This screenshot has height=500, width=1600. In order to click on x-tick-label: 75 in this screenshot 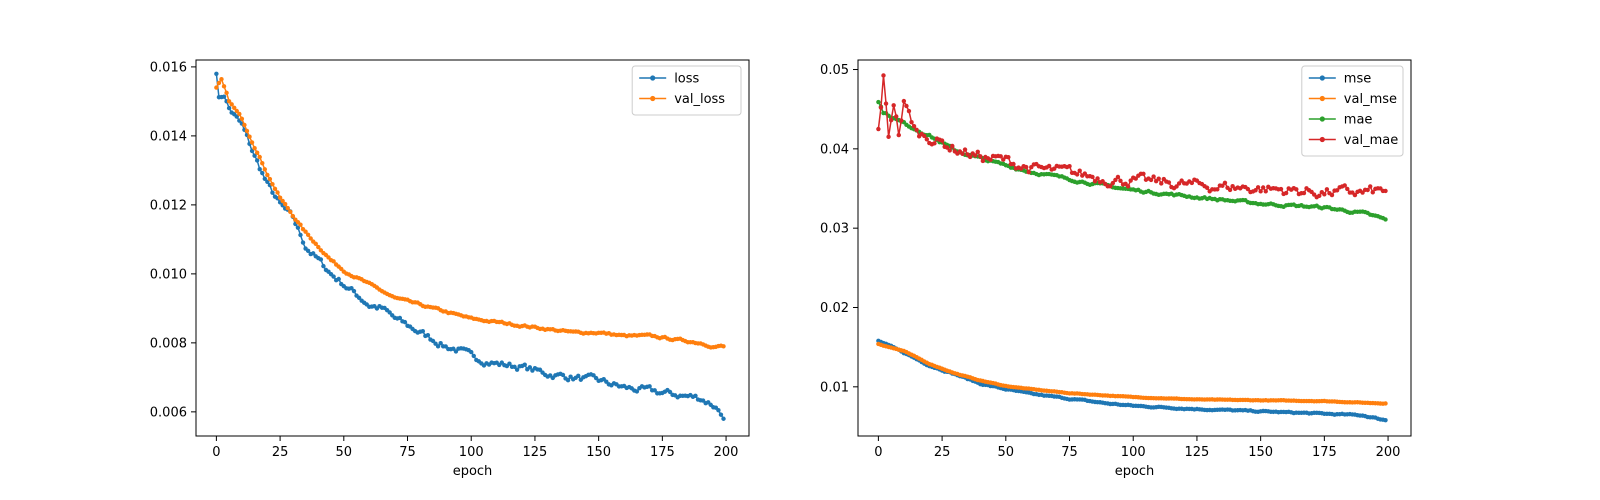, I will do `click(407, 452)`.